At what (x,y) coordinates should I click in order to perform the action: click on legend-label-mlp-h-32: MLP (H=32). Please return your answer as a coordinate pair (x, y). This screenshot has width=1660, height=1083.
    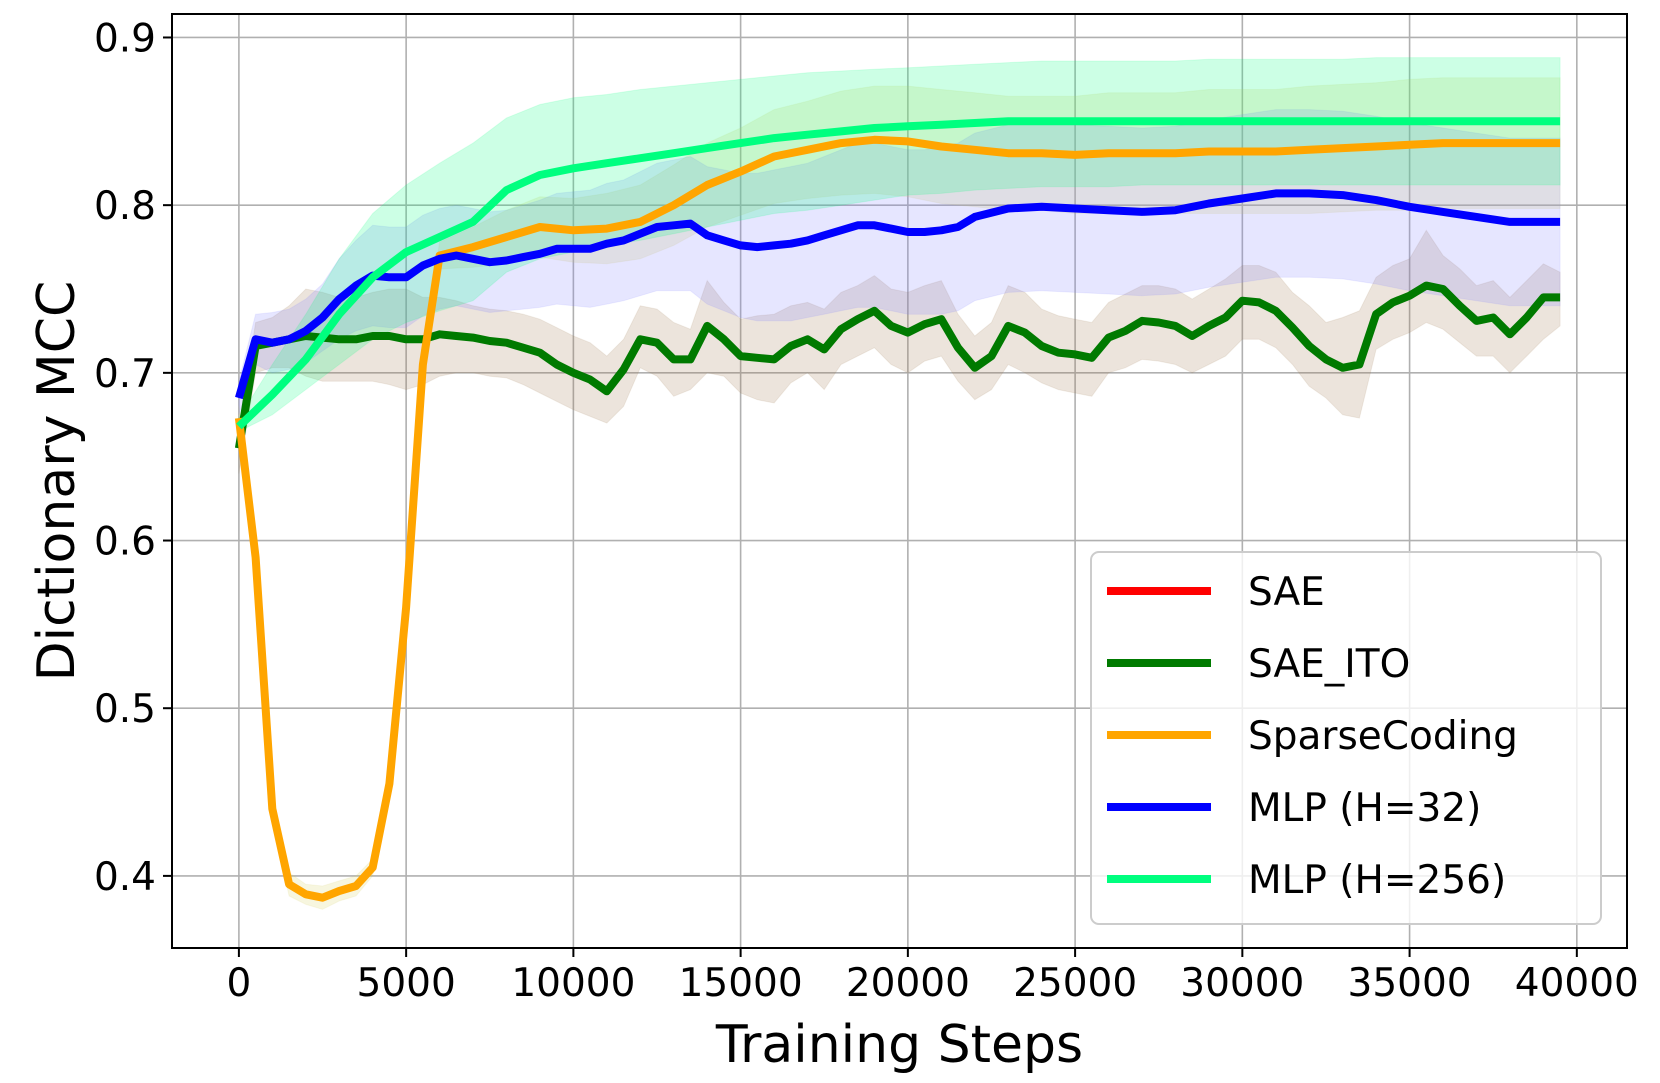
    Looking at the image, I should click on (1364, 808).